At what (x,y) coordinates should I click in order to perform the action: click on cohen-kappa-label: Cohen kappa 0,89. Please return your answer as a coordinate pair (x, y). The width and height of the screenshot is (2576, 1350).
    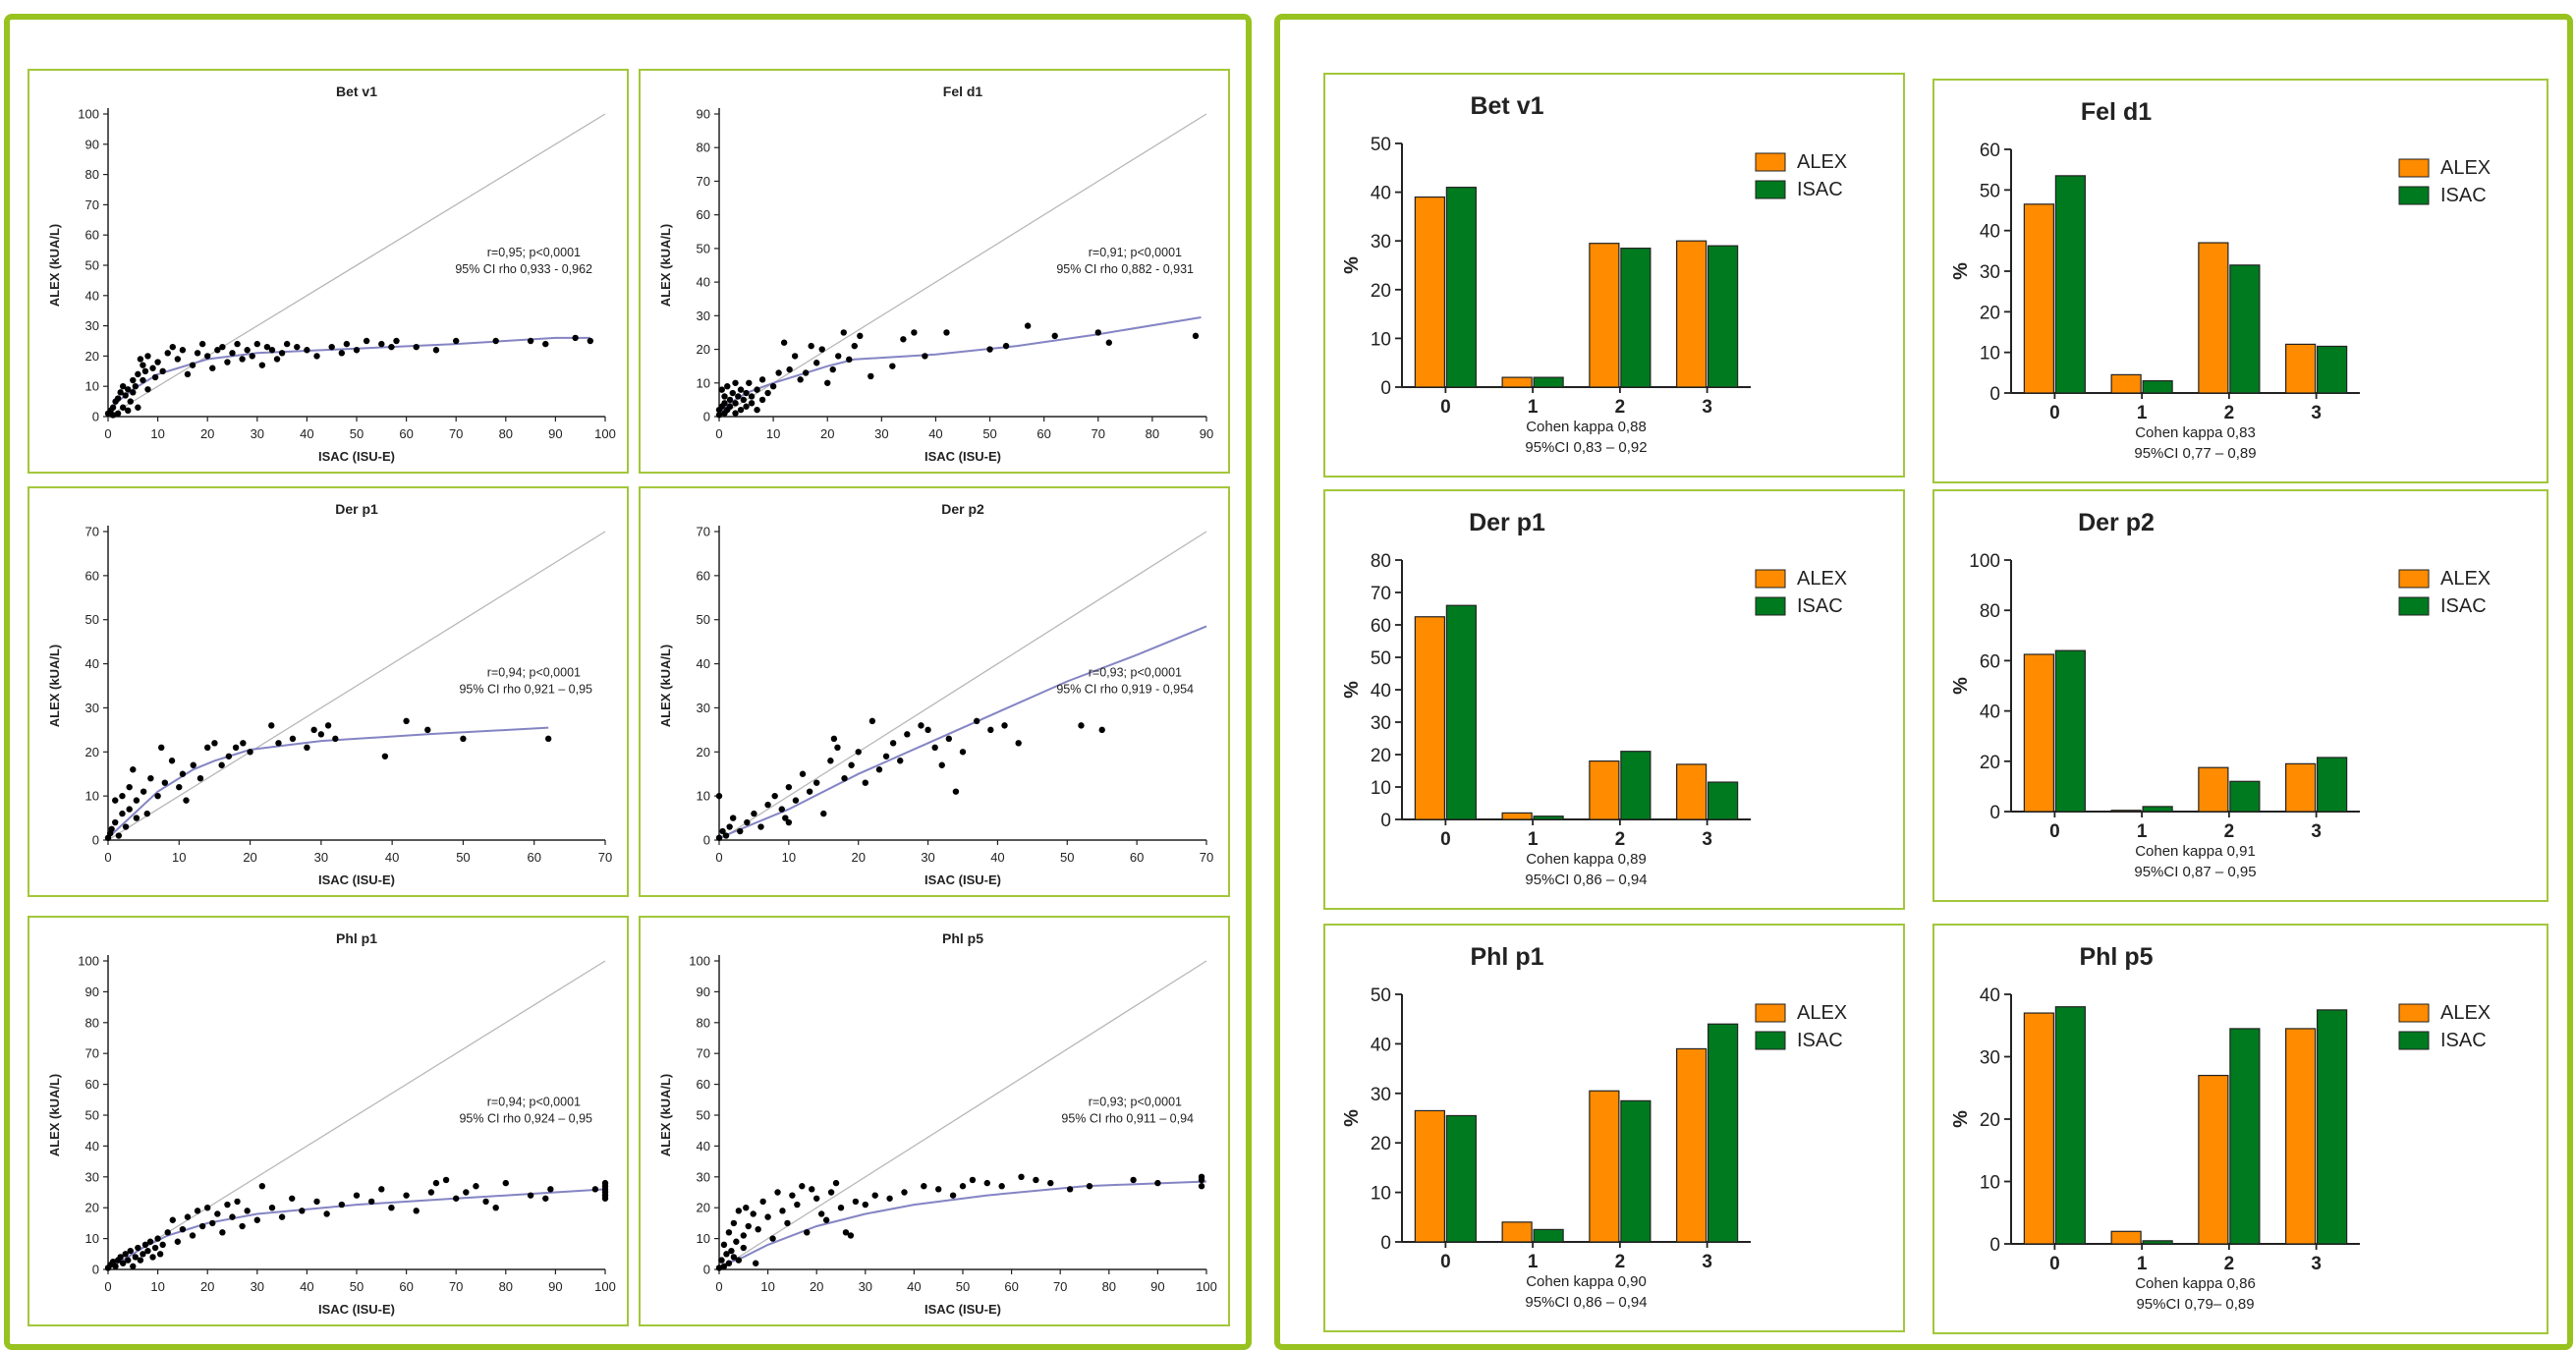
    Looking at the image, I should click on (1586, 859).